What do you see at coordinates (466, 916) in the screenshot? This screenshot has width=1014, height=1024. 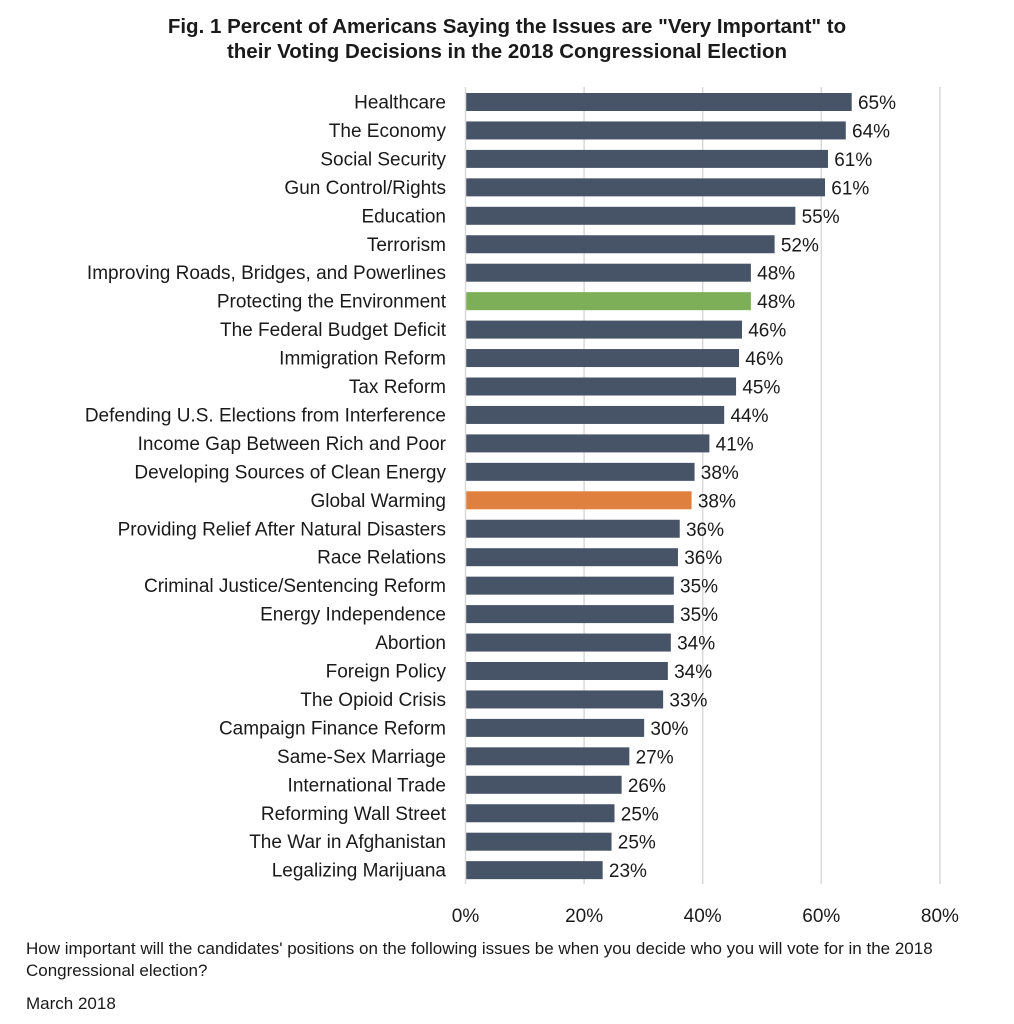 I see `x-tick-label: 0%` at bounding box center [466, 916].